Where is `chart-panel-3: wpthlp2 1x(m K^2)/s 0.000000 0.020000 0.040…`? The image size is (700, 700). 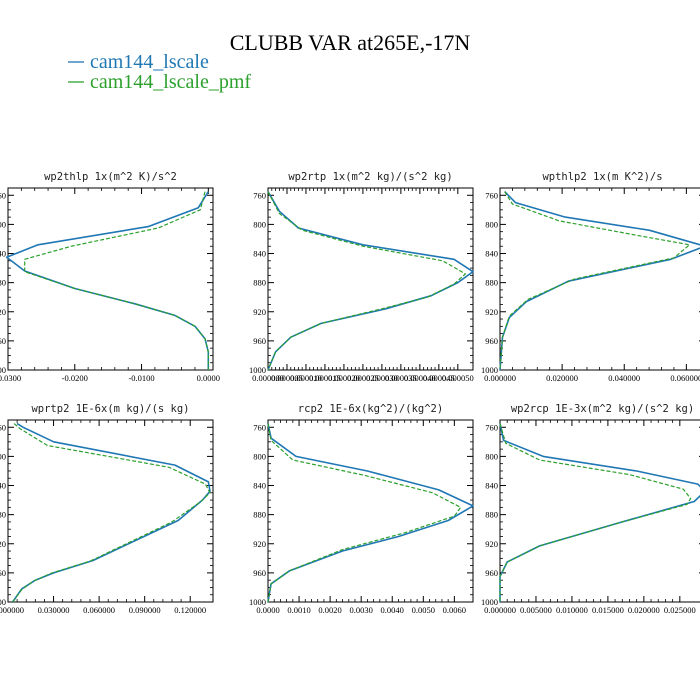 chart-panel-3: wpthlp2 1x(m K^2)/s 0.000000 0.020000 0.040… is located at coordinates (590, 277).